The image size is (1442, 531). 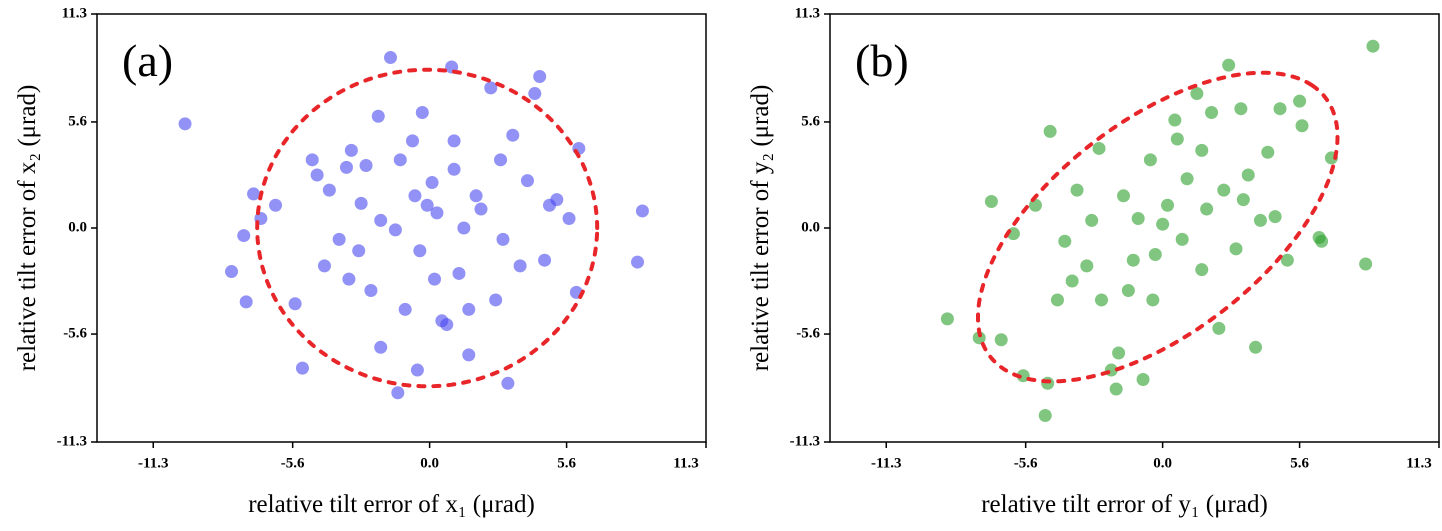 I want to click on panel-label: (a), so click(x=147, y=60).